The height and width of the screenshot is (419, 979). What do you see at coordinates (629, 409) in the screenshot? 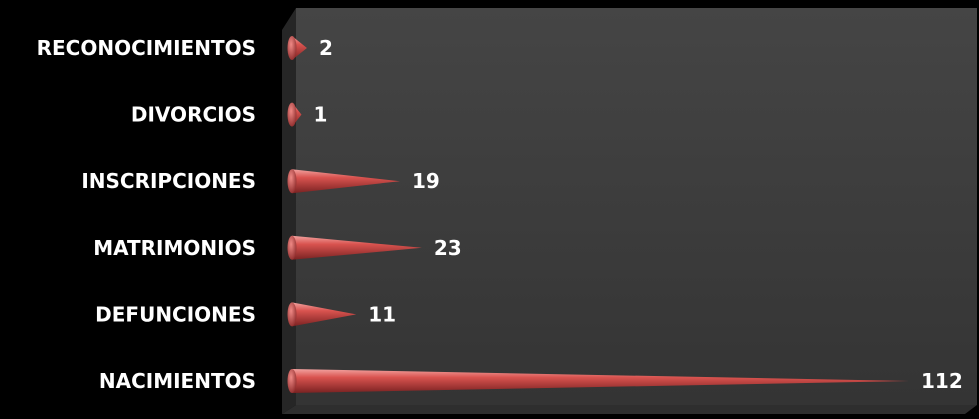
I see `plot-floor` at bounding box center [629, 409].